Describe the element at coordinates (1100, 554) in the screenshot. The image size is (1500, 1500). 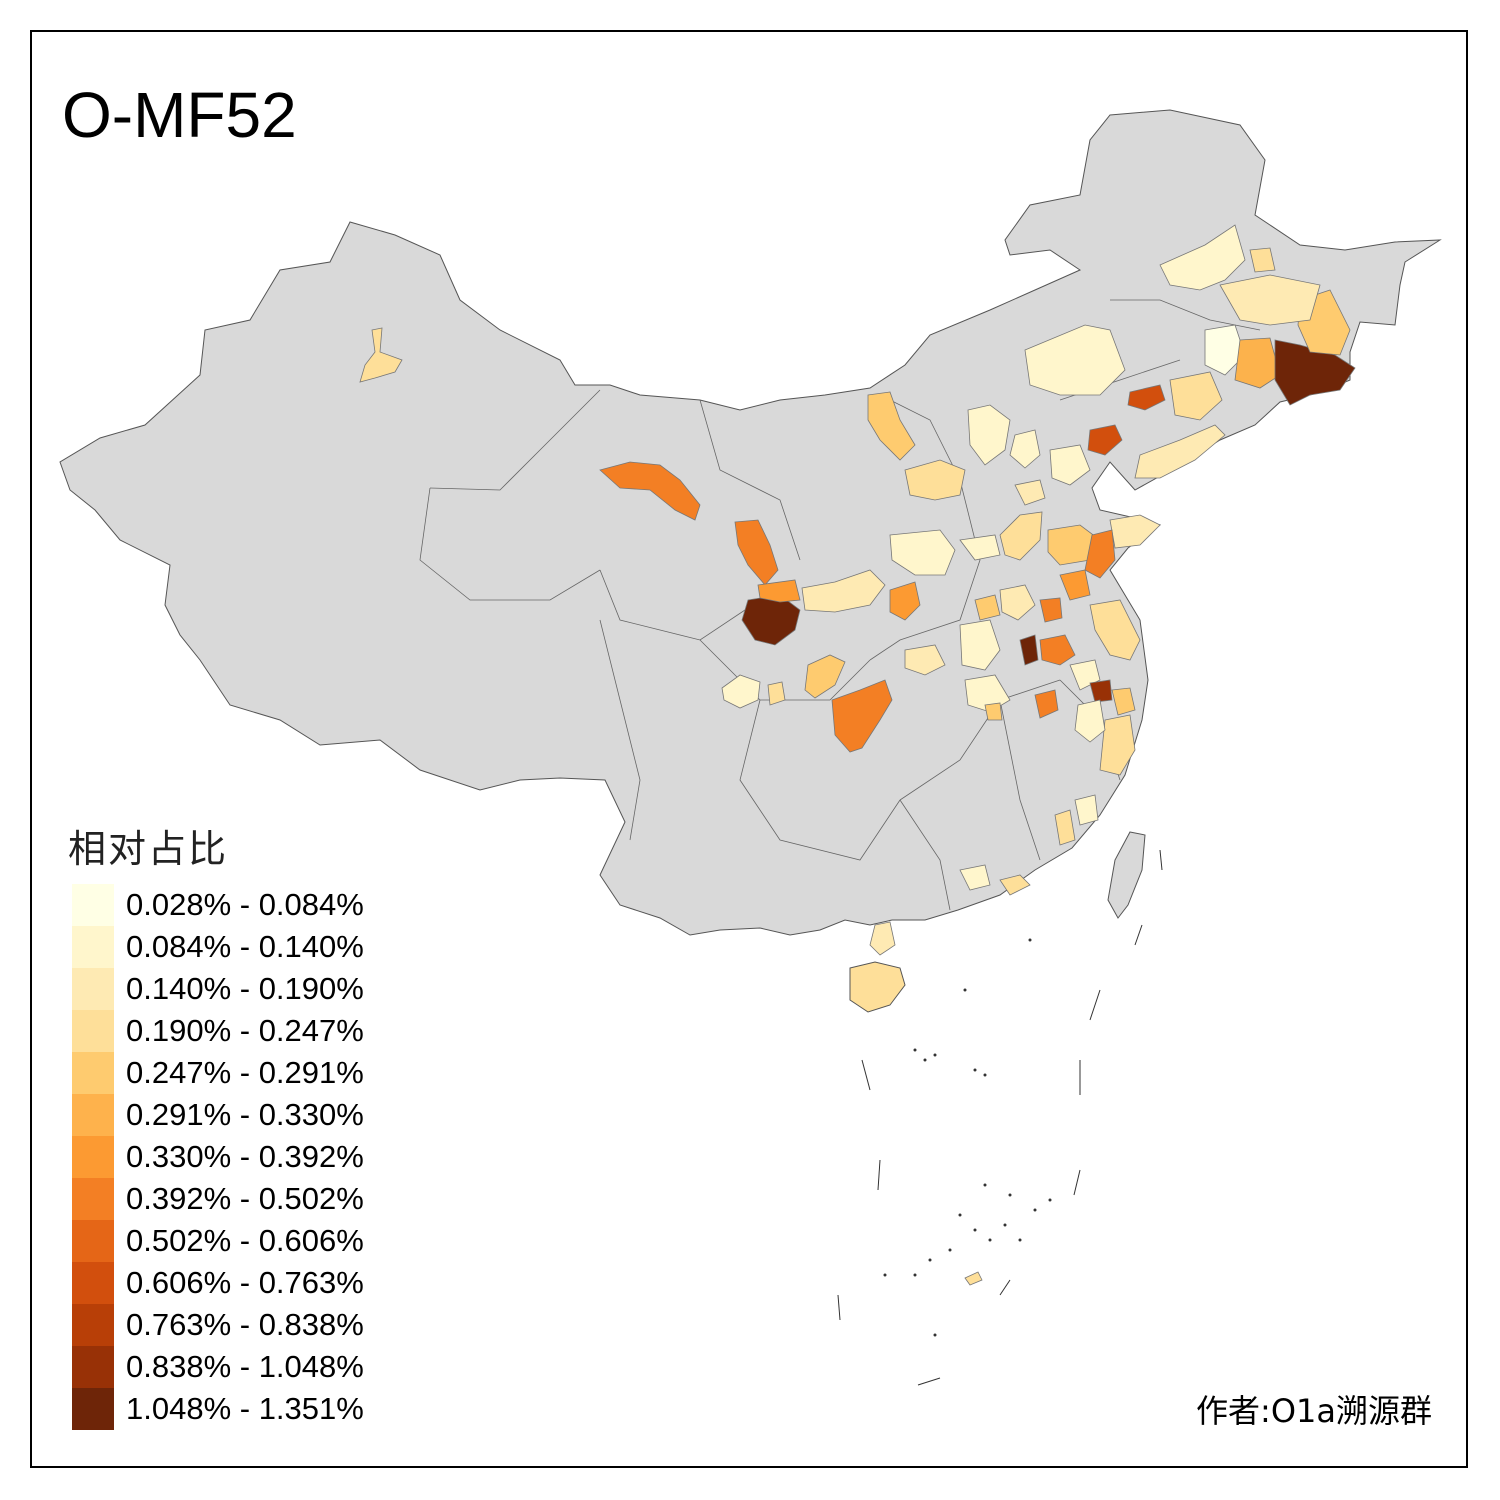
I see `region-shandong-coast` at that location.